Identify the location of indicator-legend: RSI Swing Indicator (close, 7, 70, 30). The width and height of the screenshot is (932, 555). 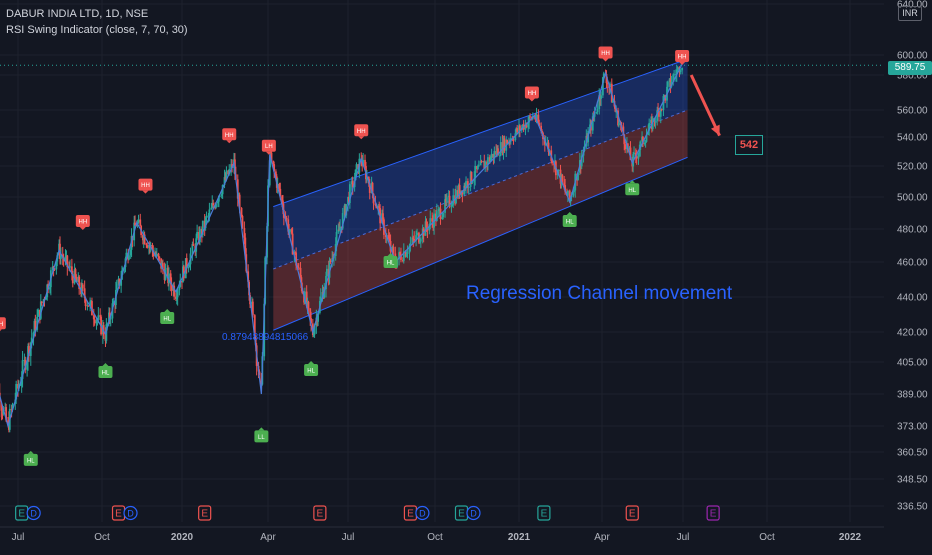
(97, 30).